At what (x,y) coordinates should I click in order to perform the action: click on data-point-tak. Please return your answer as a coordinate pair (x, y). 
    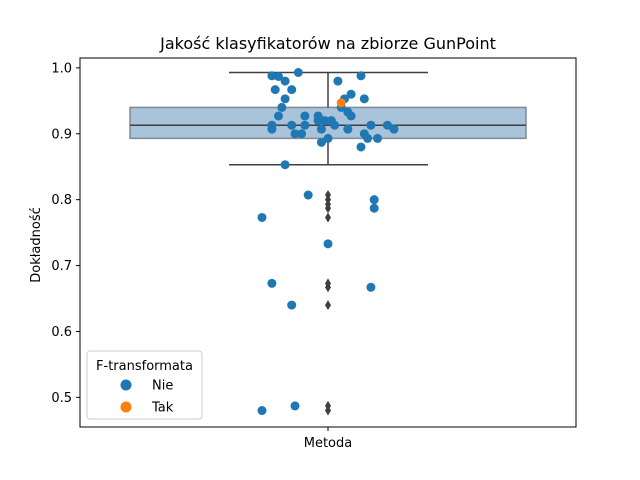
    Looking at the image, I should click on (341, 103).